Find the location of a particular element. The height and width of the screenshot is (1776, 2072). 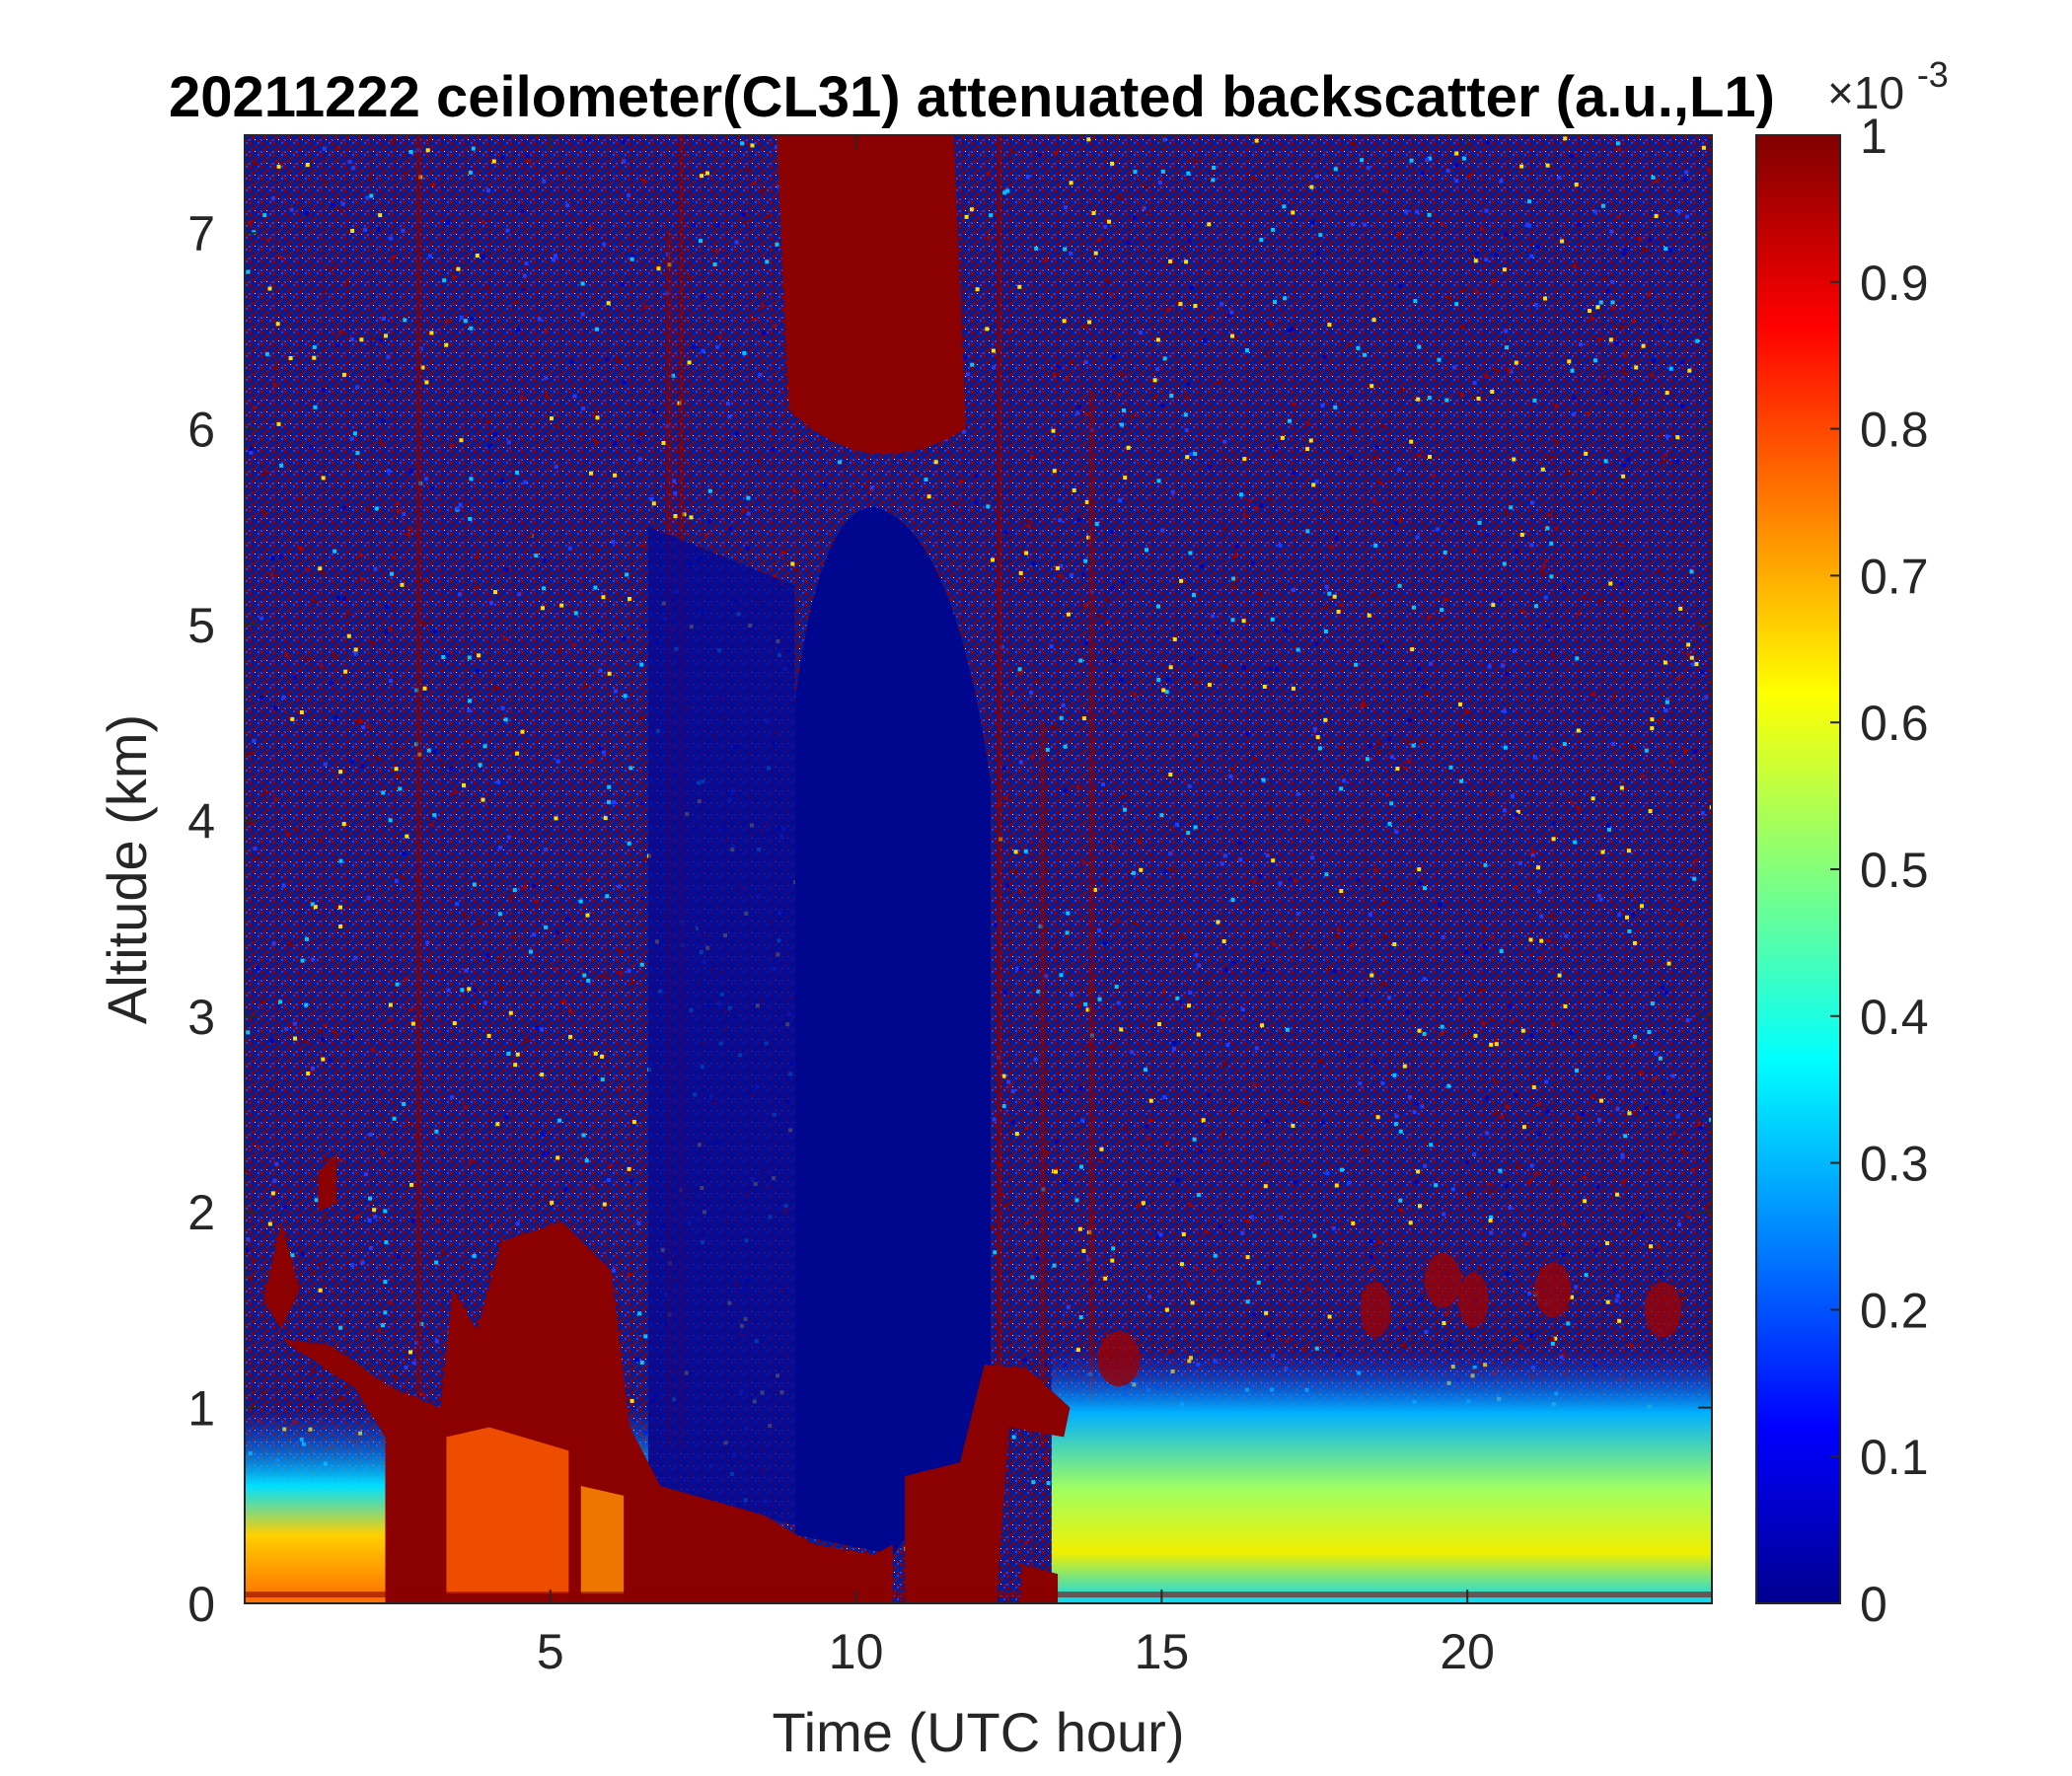

y-tick-label: 6 is located at coordinates (201, 431).